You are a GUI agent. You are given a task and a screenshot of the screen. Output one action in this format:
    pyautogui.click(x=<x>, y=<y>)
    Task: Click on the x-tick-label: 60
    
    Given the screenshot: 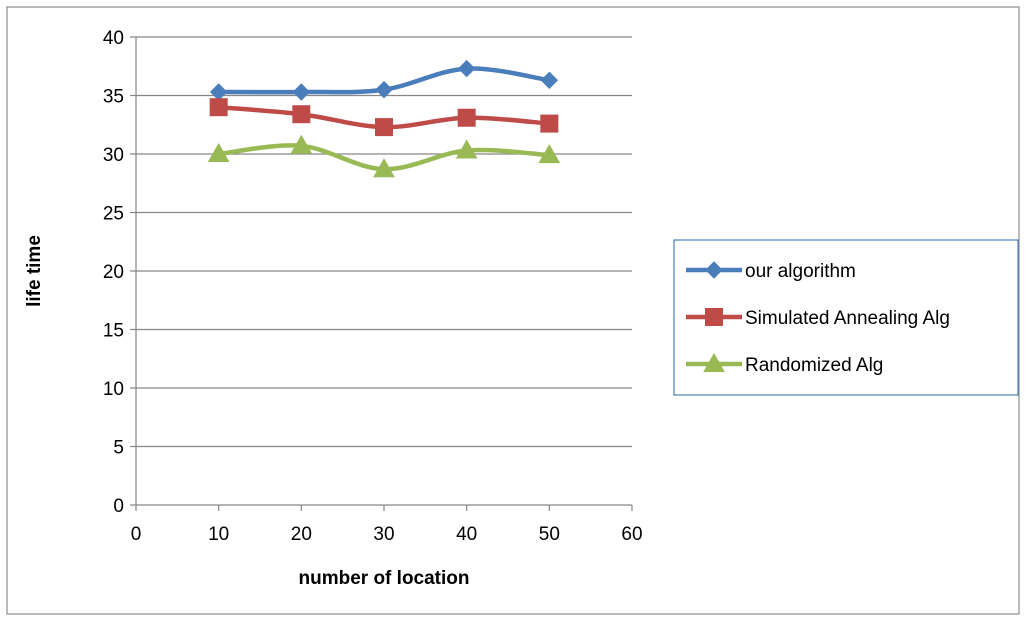 What is the action you would take?
    pyautogui.click(x=631, y=534)
    